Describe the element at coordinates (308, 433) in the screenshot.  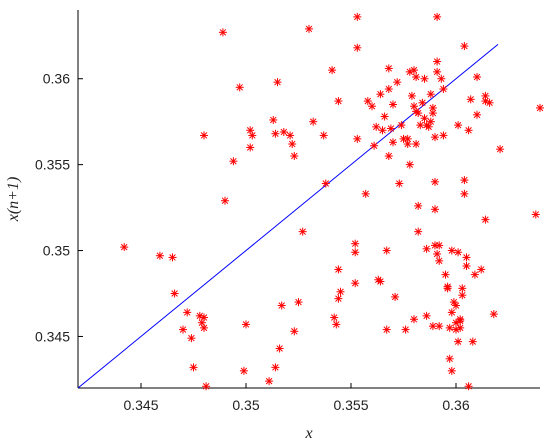
I see `x-axis-title: x` at that location.